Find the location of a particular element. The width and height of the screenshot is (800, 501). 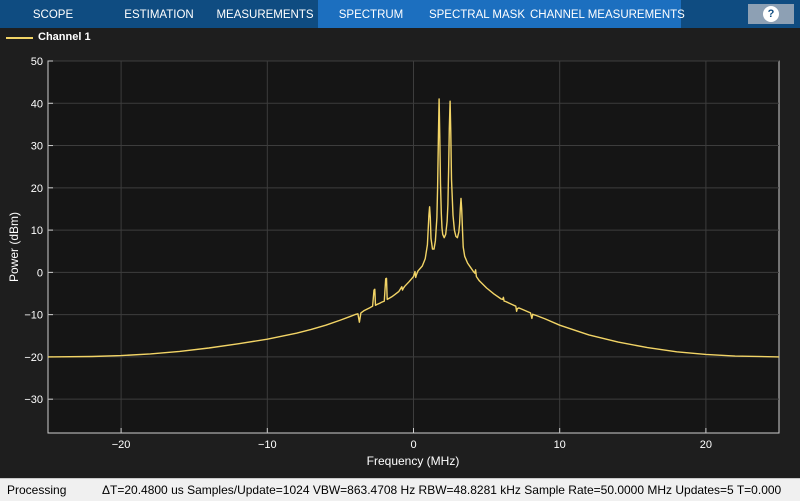

x-tick-label: 10 is located at coordinates (560, 445).